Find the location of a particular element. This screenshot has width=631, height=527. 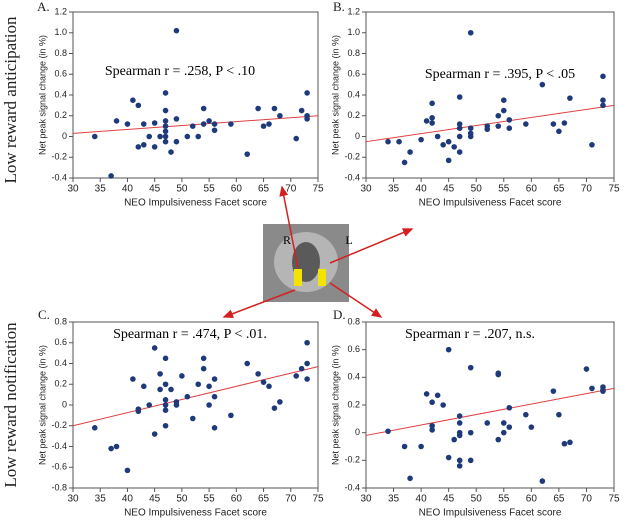

y-tick-label: -0.6 is located at coordinates (59, 467).